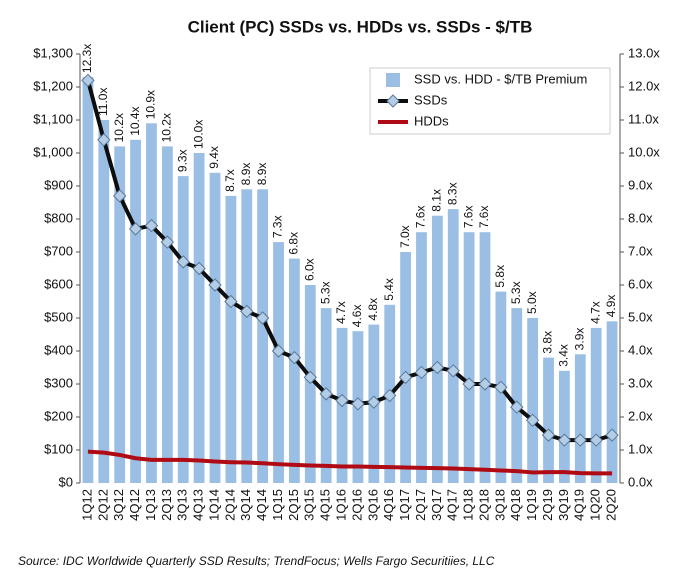  What do you see at coordinates (421, 217) in the screenshot?
I see `data-label: 7.6x` at bounding box center [421, 217].